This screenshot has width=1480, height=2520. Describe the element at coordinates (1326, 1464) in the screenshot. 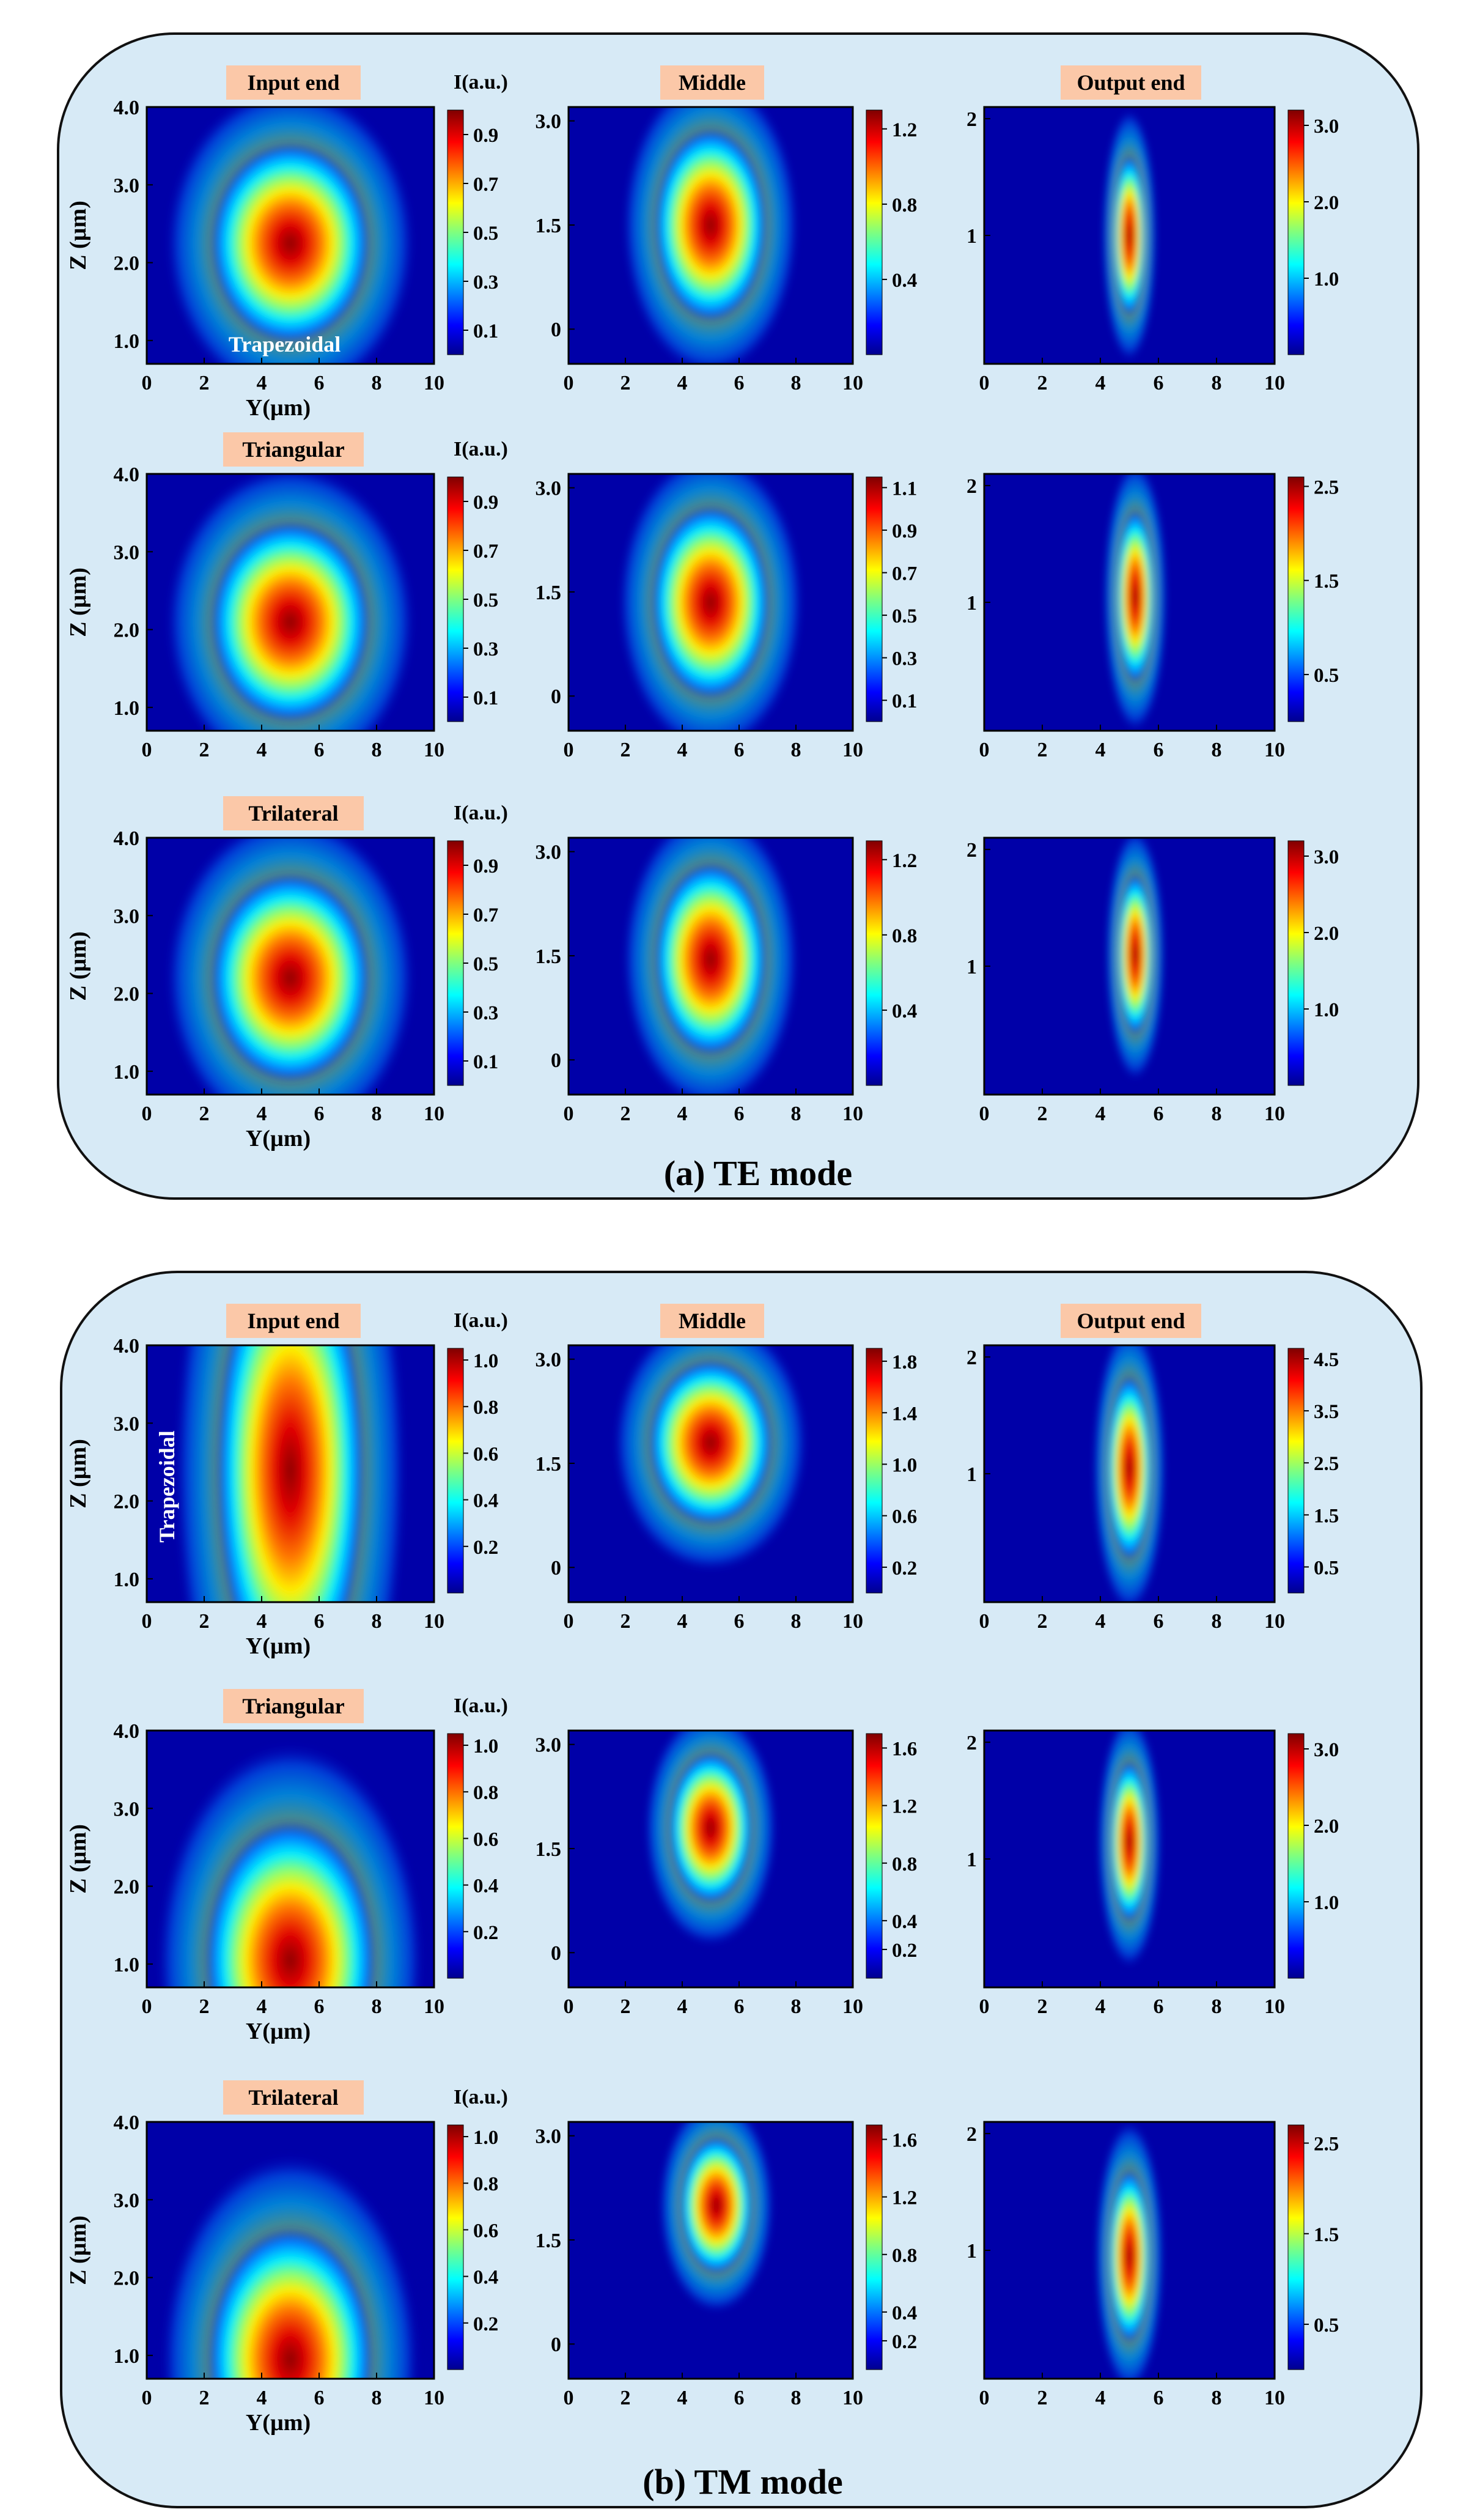

I see `colorbar-tick-label: 2.5` at that location.